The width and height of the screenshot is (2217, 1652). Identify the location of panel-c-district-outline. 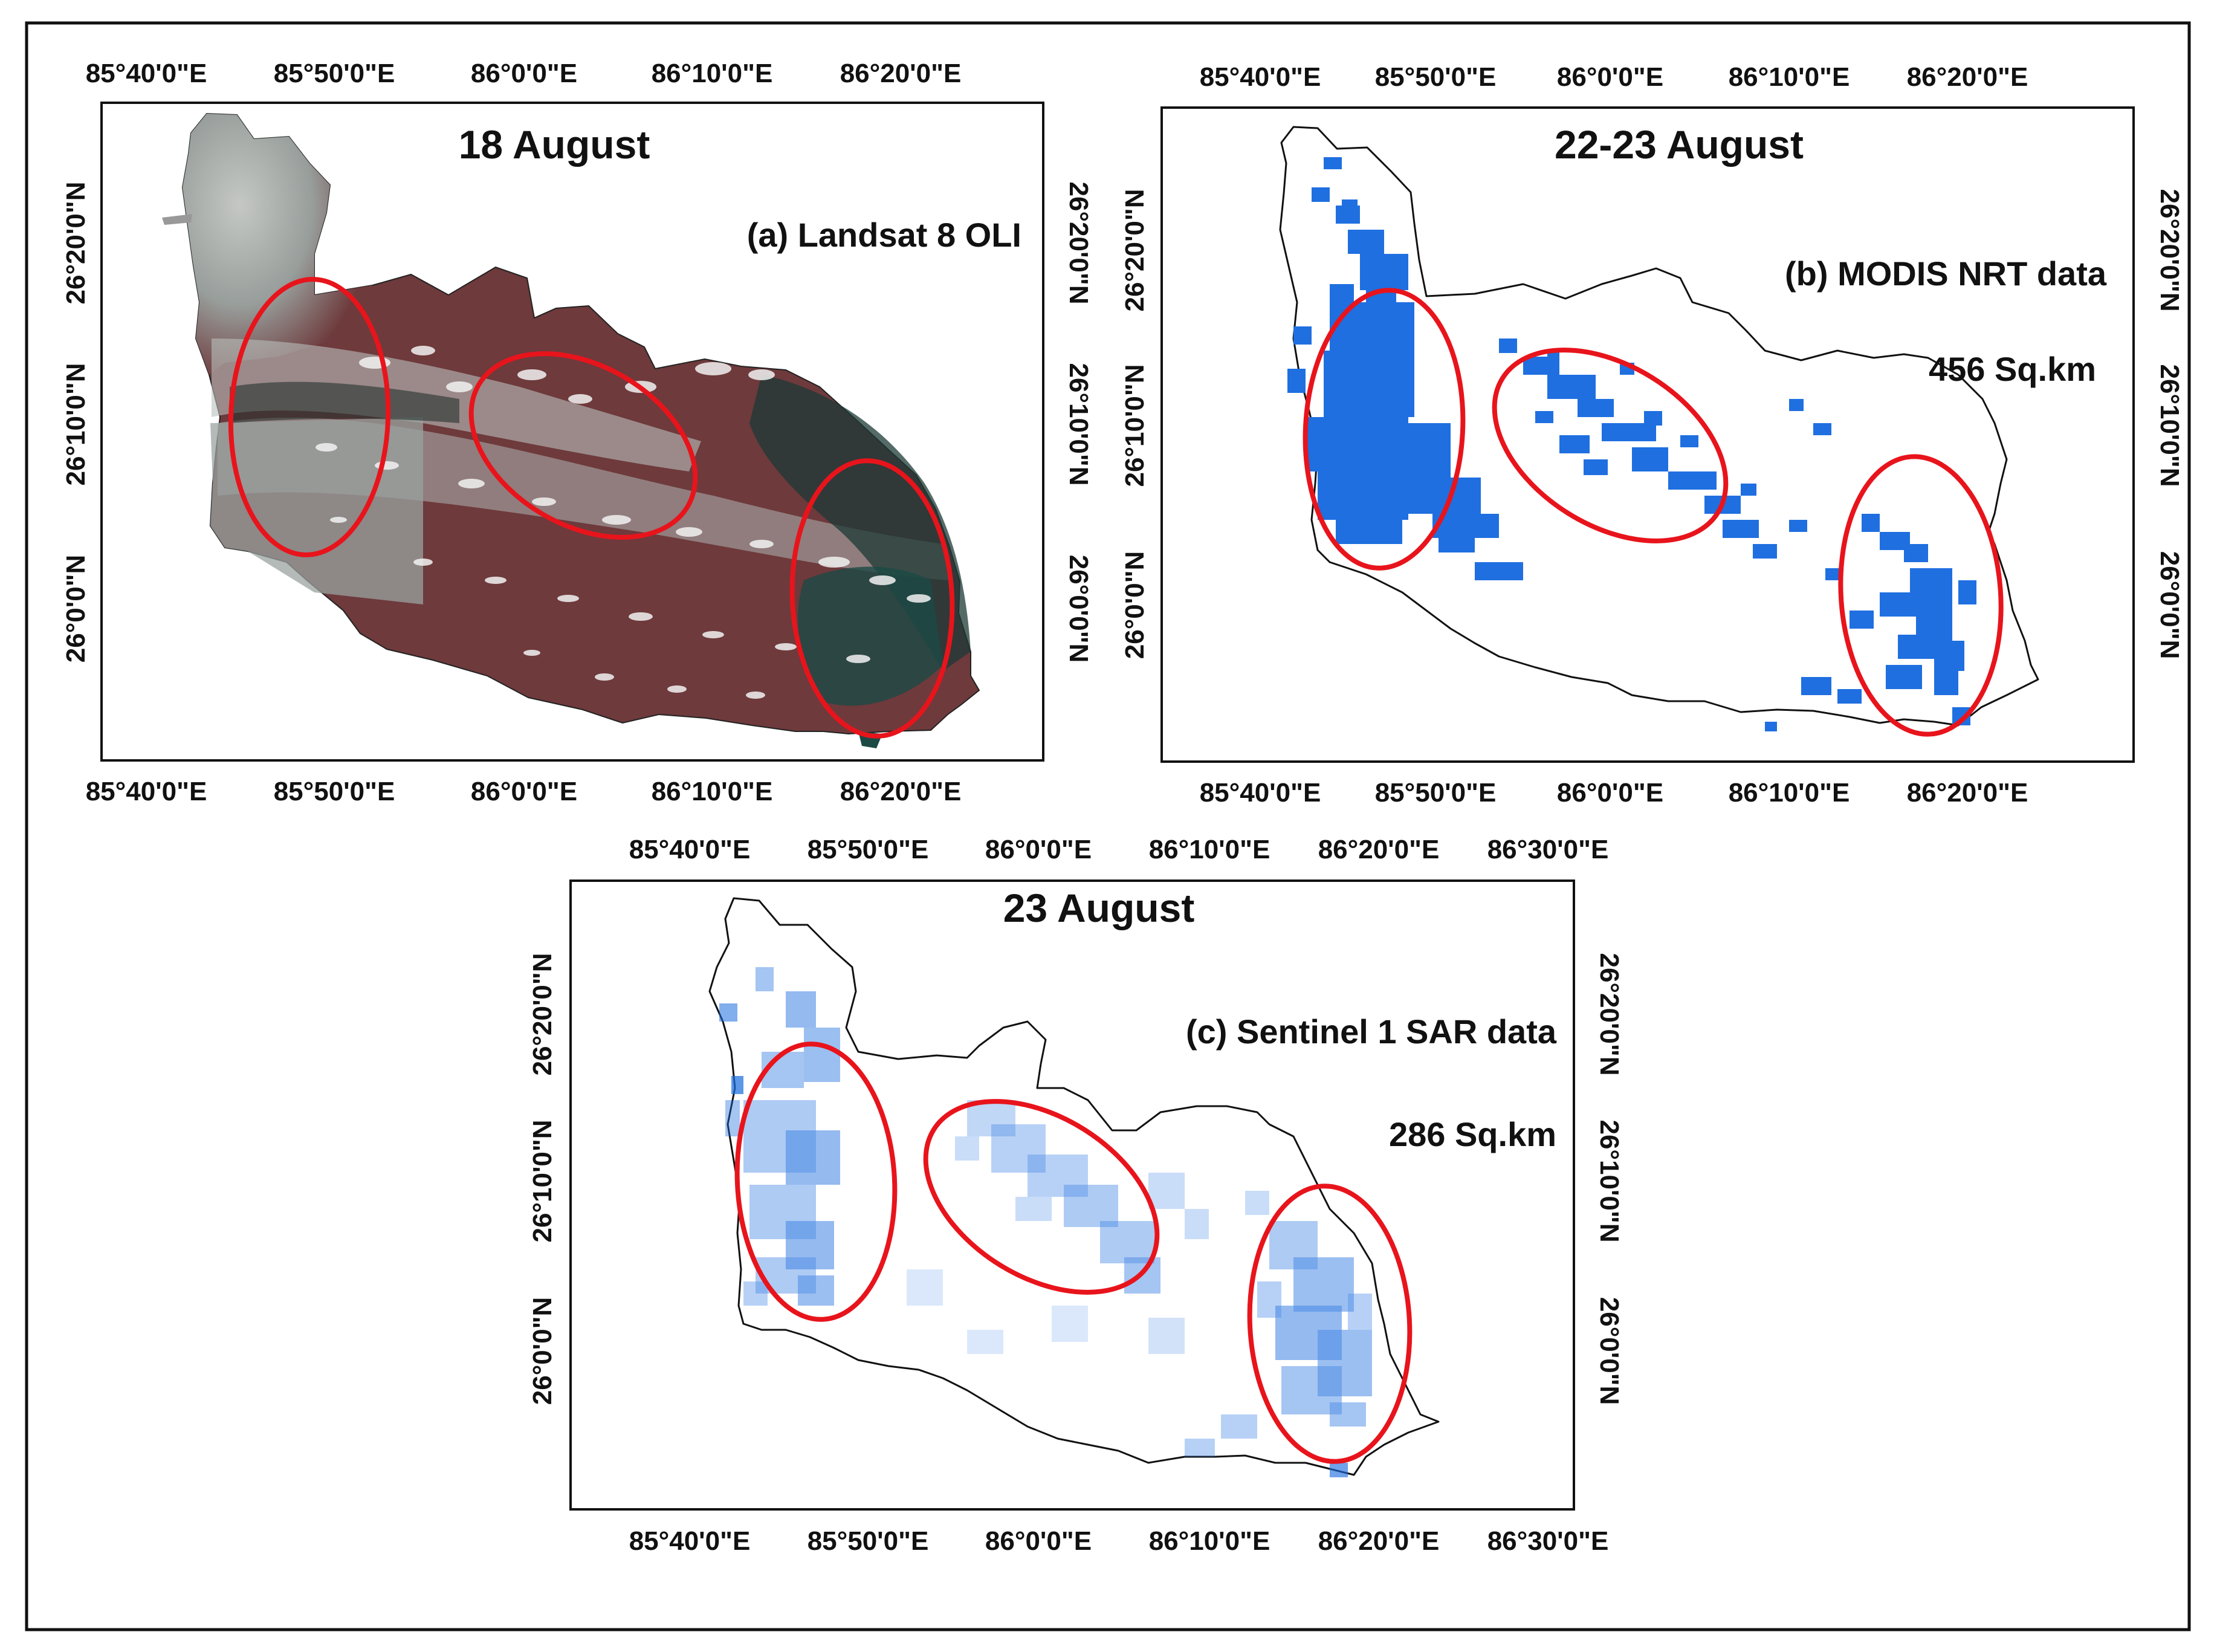
(1074, 1186).